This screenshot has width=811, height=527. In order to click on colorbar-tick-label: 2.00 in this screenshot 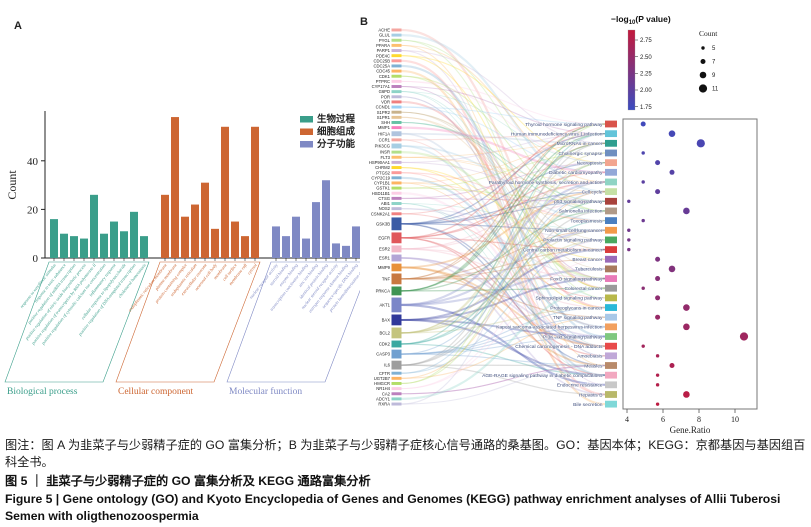, I will do `click(646, 91)`.